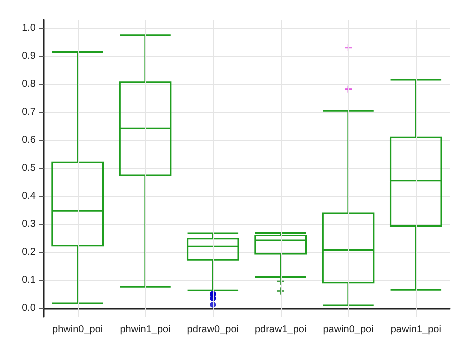 The width and height of the screenshot is (474, 355). Describe the element at coordinates (29, 28) in the screenshot. I see `y-tick-label: 1.0` at that location.